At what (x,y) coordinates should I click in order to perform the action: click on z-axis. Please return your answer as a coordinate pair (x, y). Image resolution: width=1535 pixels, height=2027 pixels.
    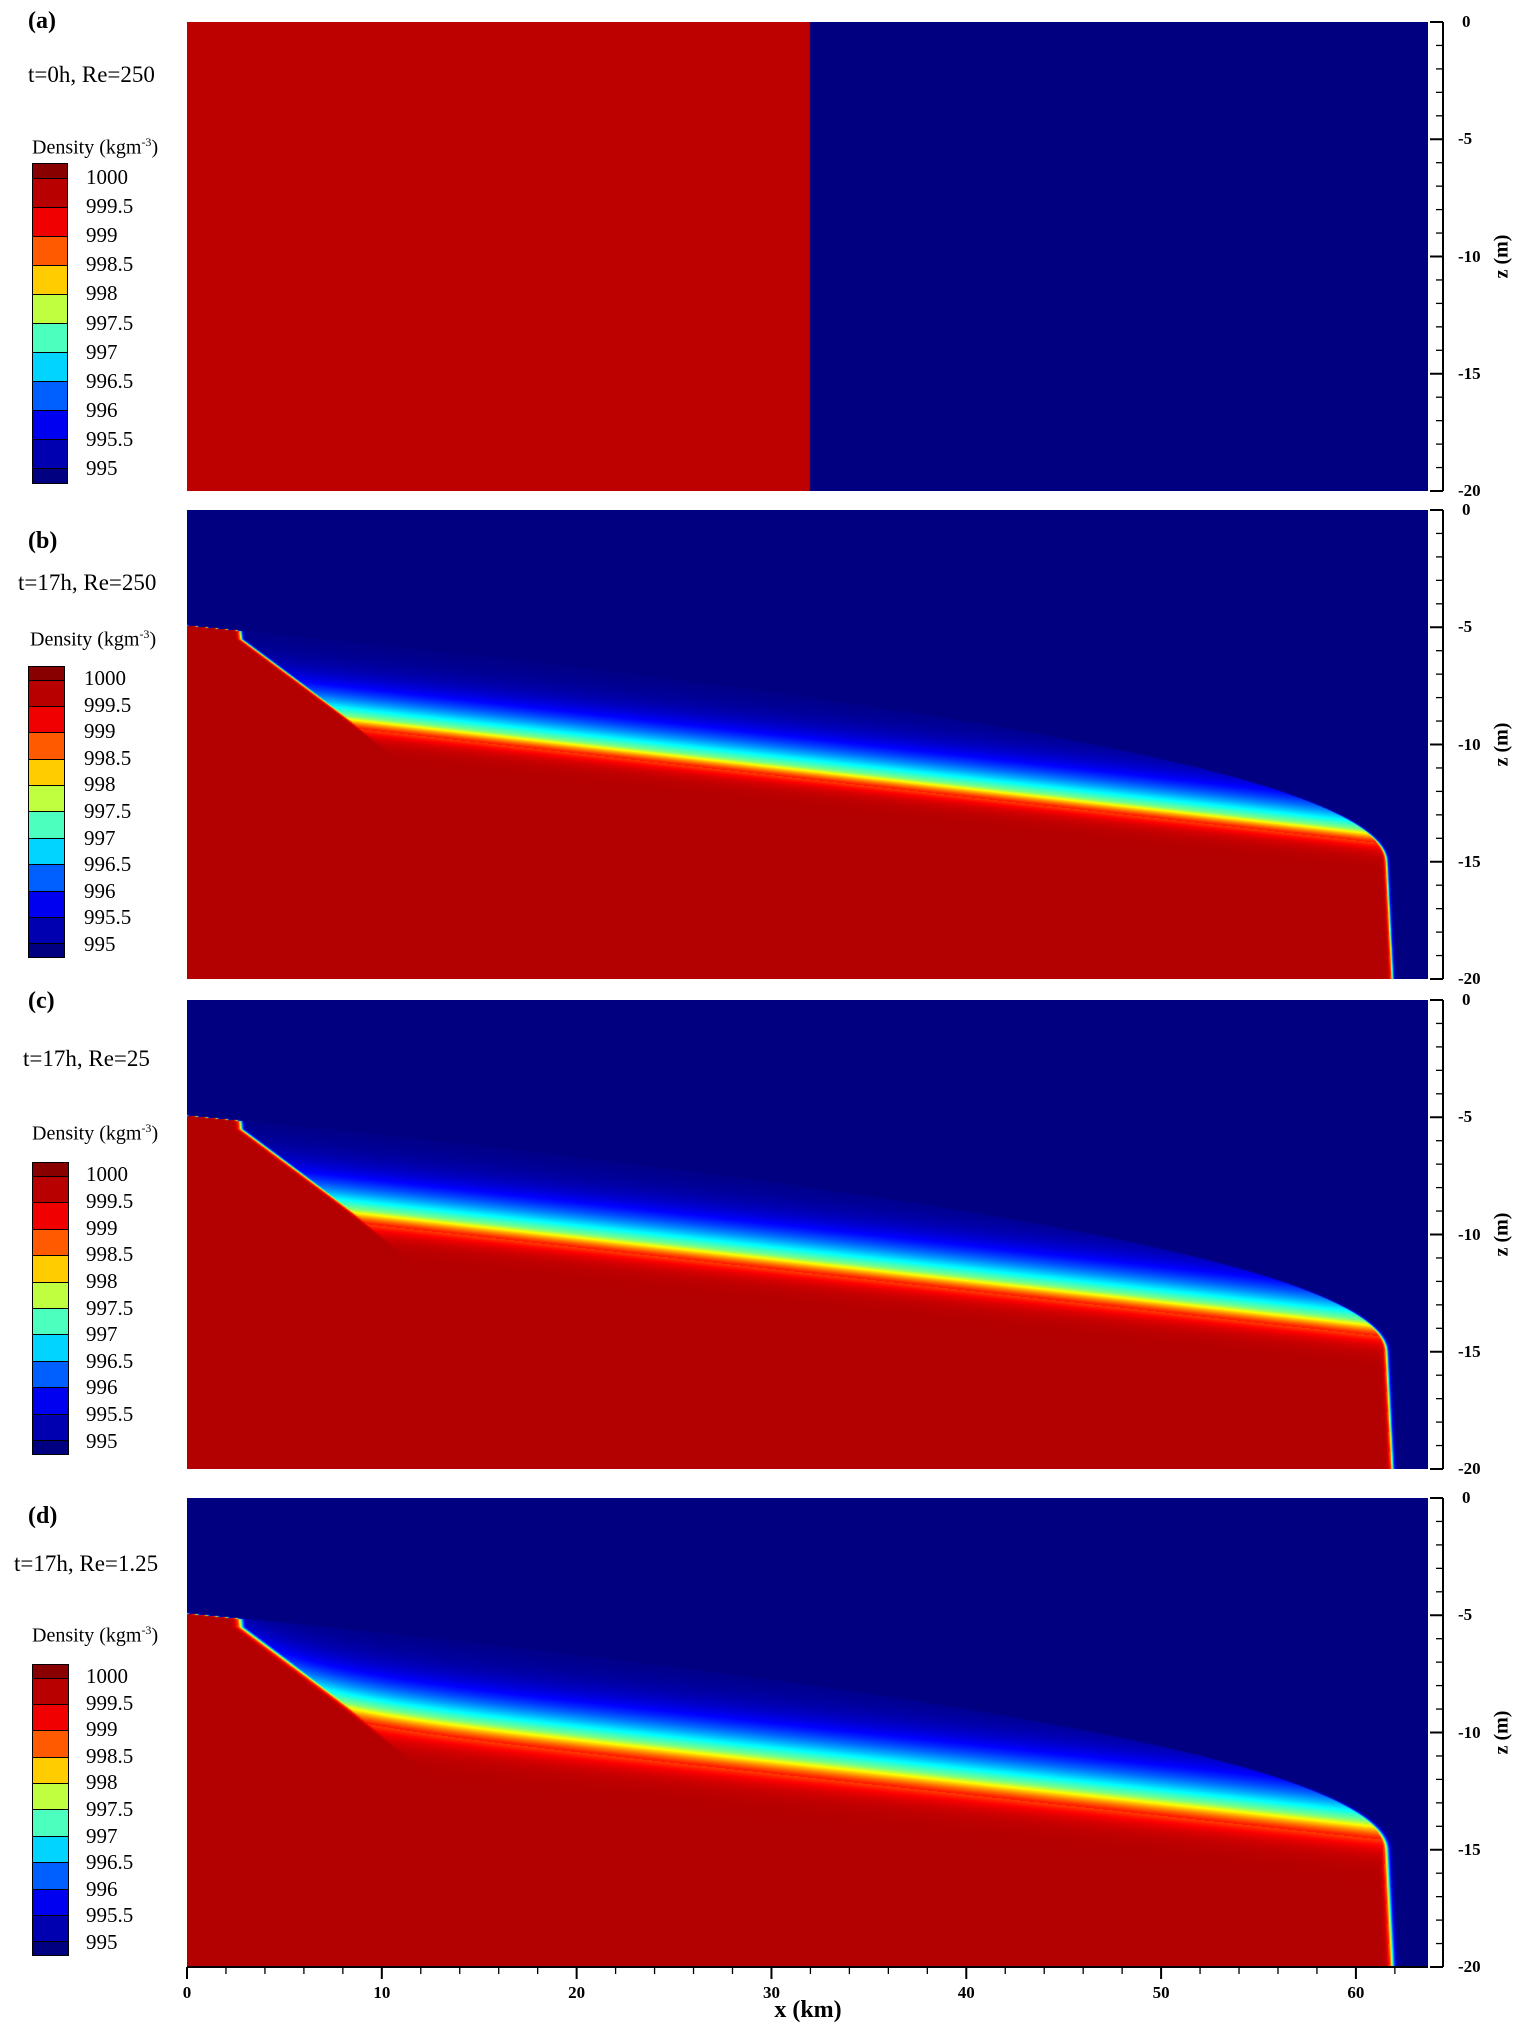
    Looking at the image, I should click on (1437, 256).